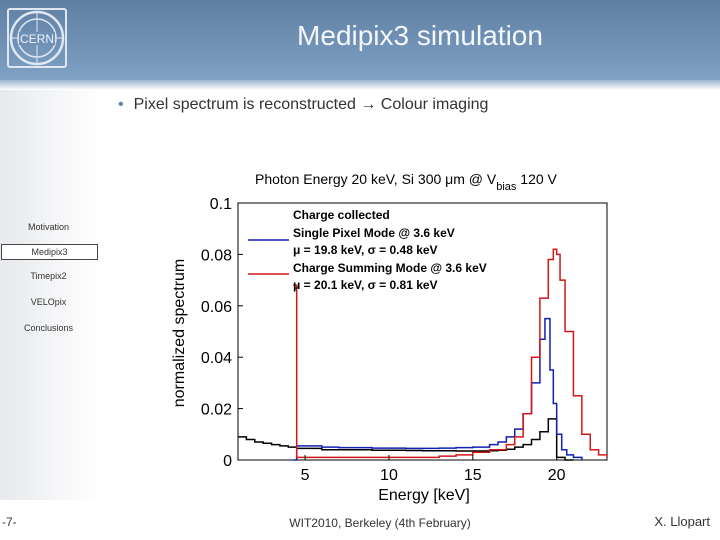 The width and height of the screenshot is (720, 540). I want to click on sidebar-item-medipix3: Medipix3, so click(49, 252).